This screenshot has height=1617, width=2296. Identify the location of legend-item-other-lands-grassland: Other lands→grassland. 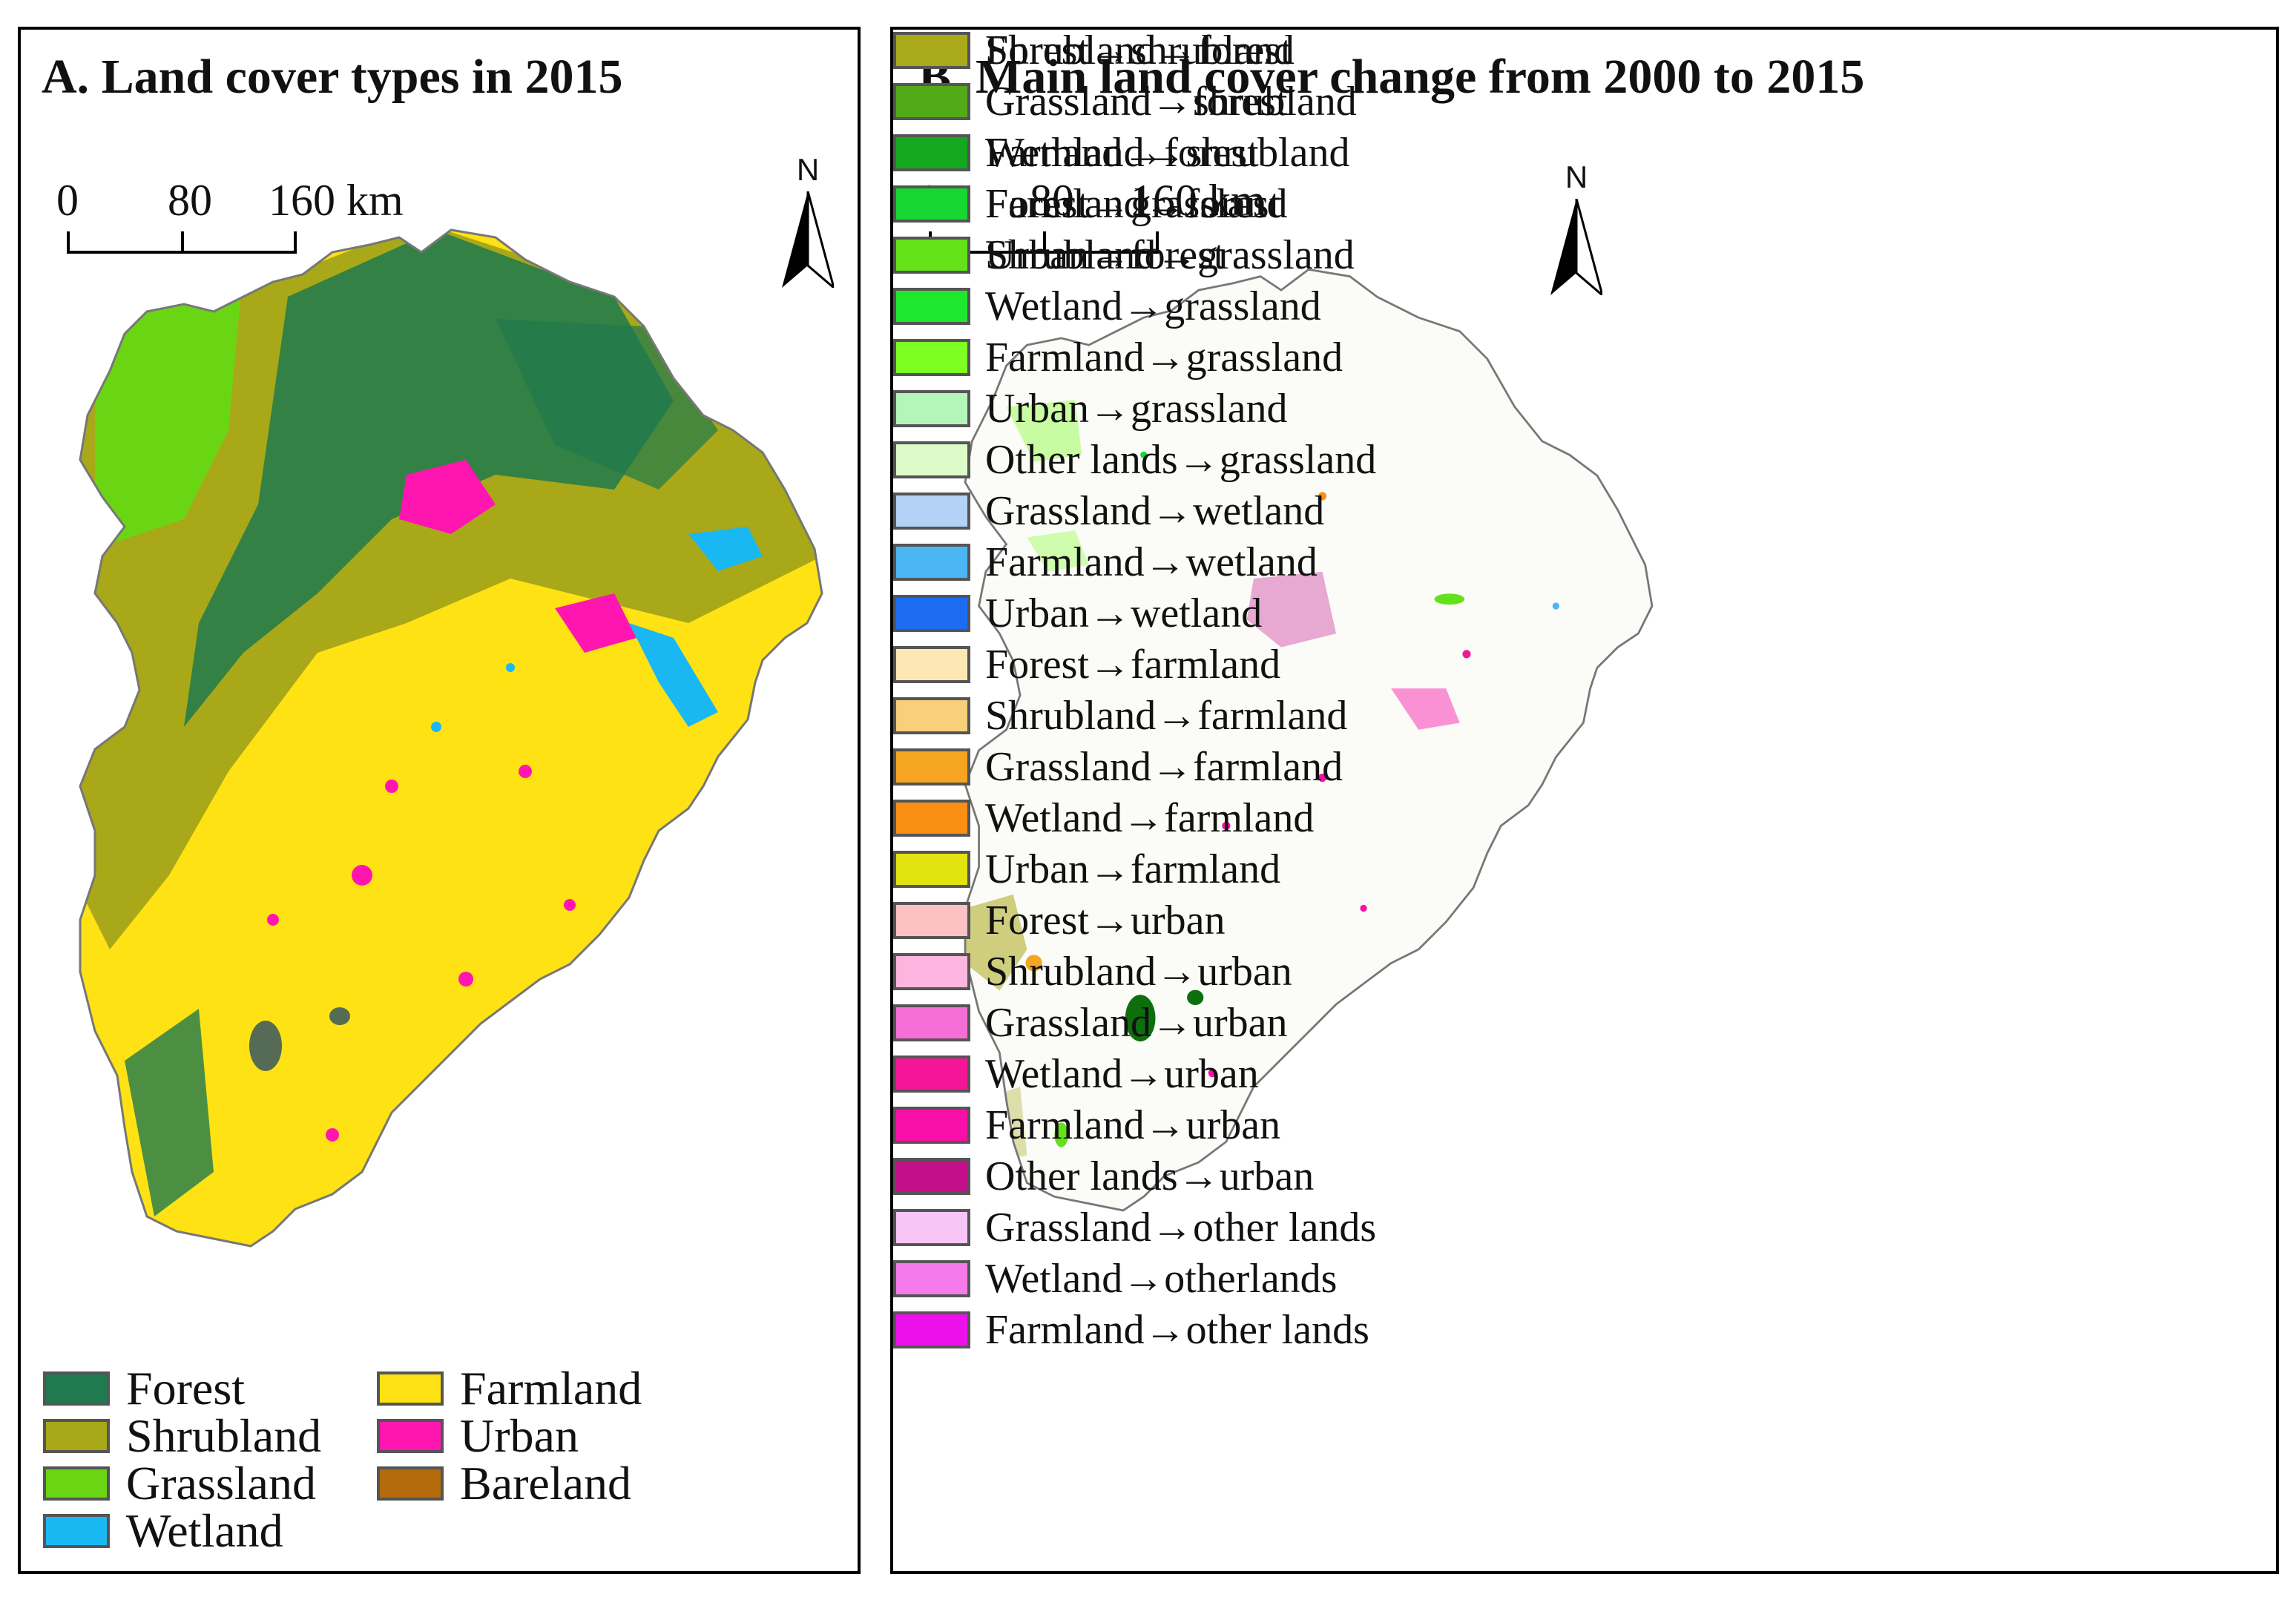
(1134, 460).